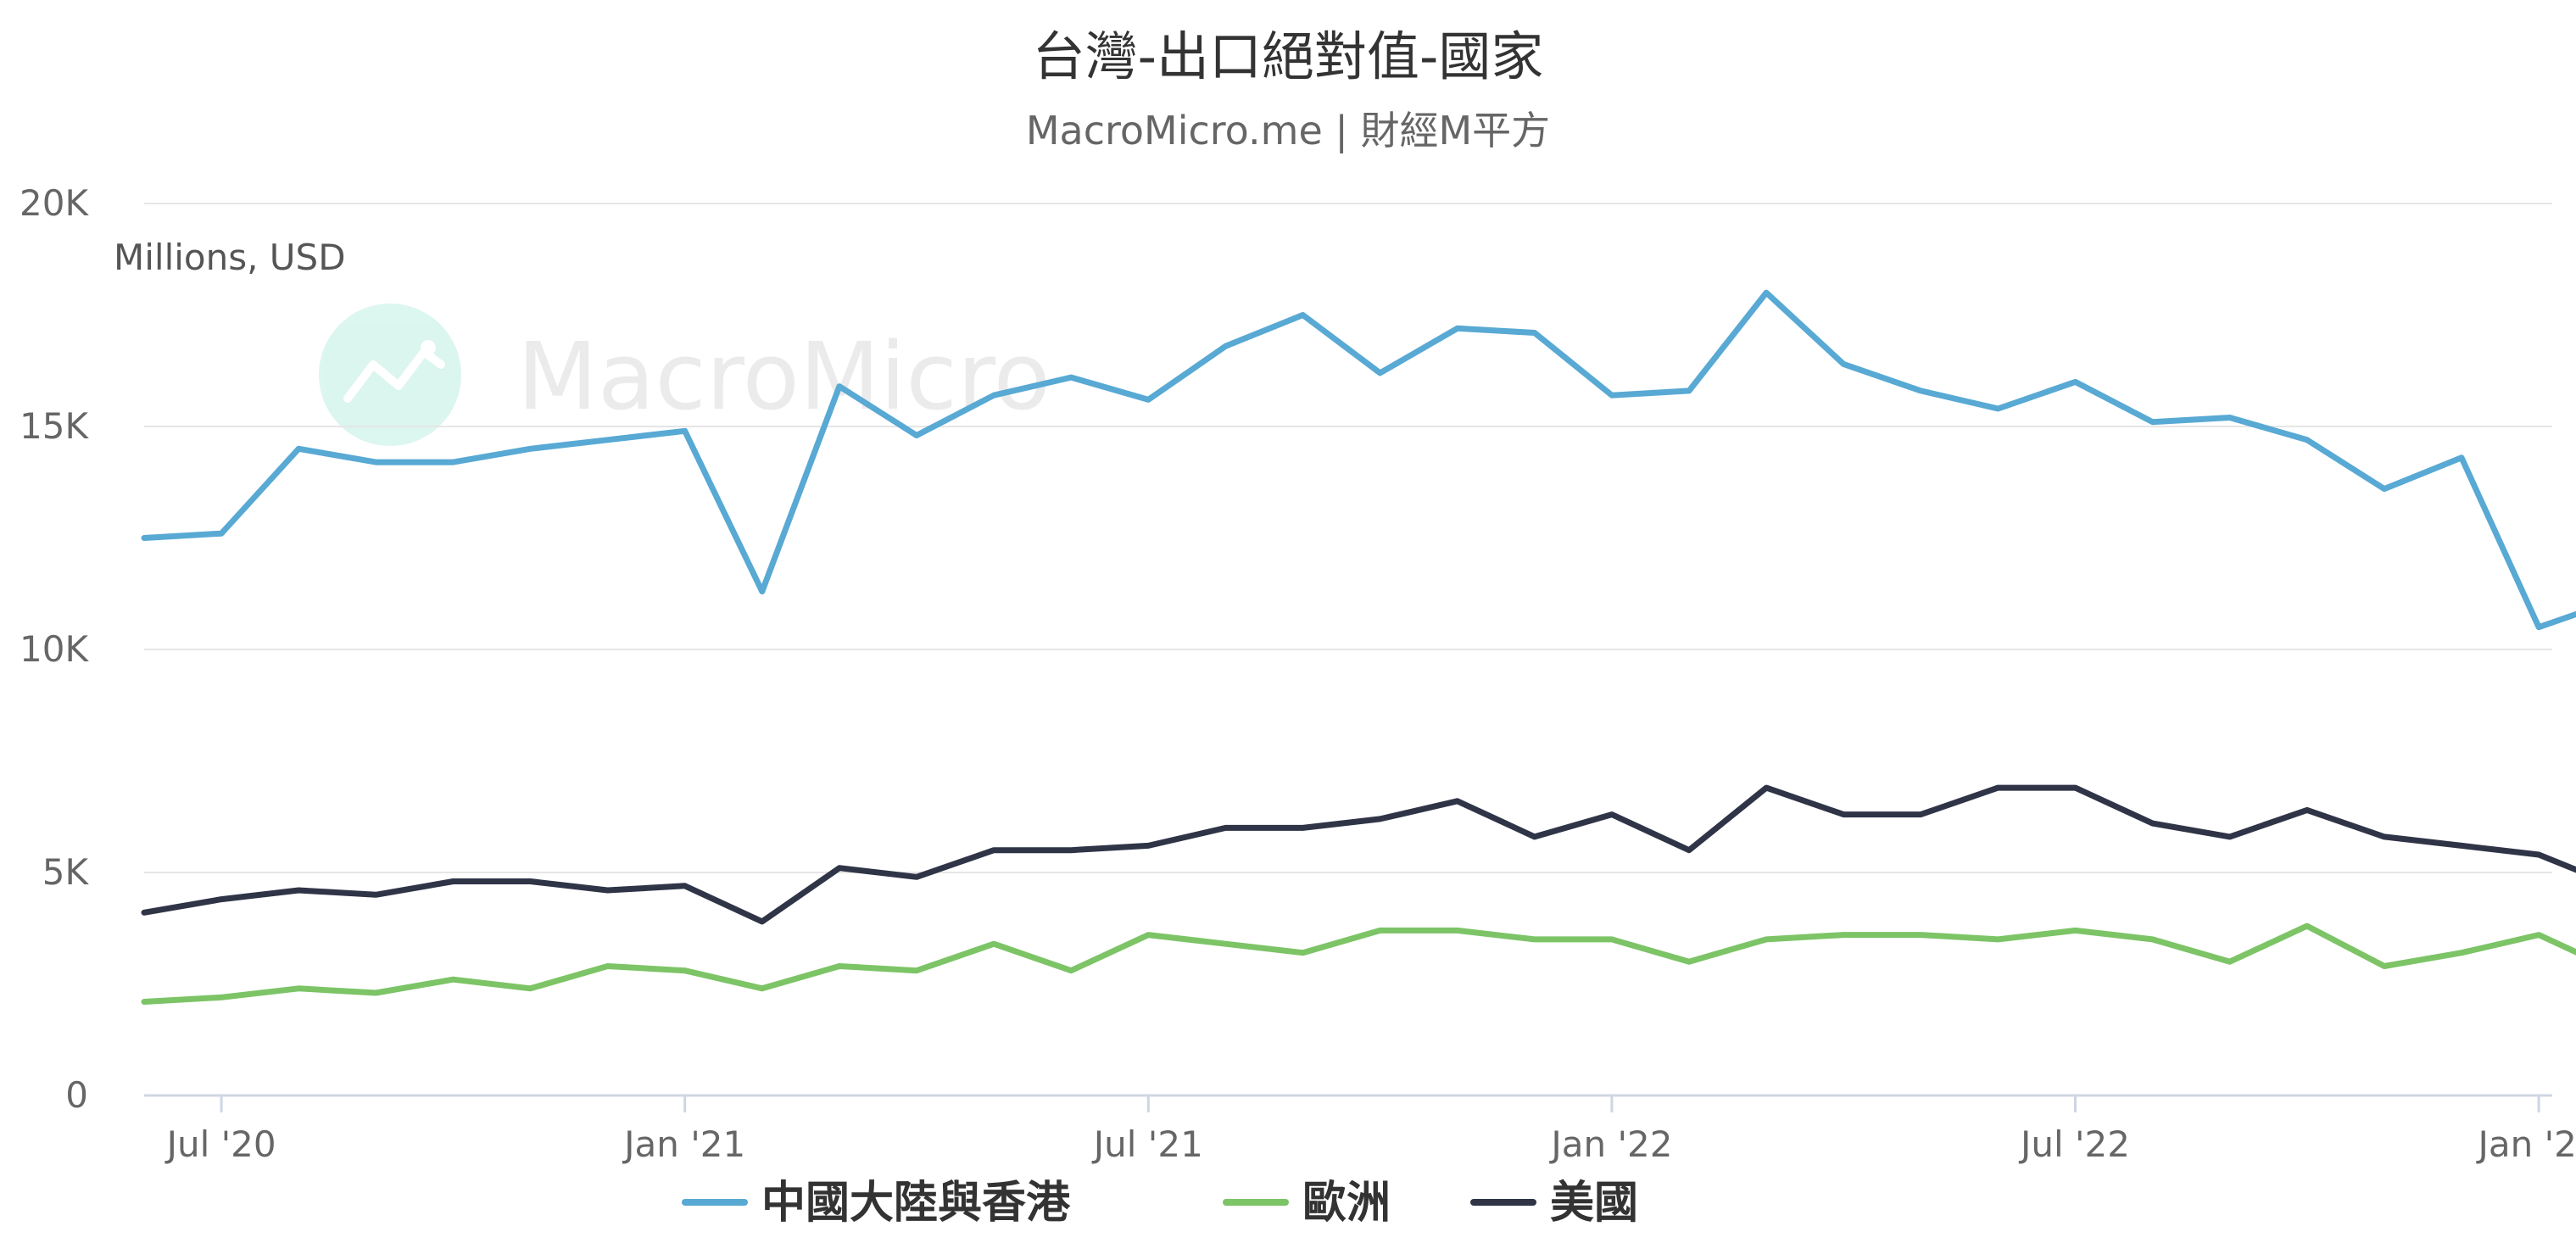 This screenshot has height=1243, width=2576. What do you see at coordinates (2074, 1144) in the screenshot?
I see `x-tick-label: Jul '22` at bounding box center [2074, 1144].